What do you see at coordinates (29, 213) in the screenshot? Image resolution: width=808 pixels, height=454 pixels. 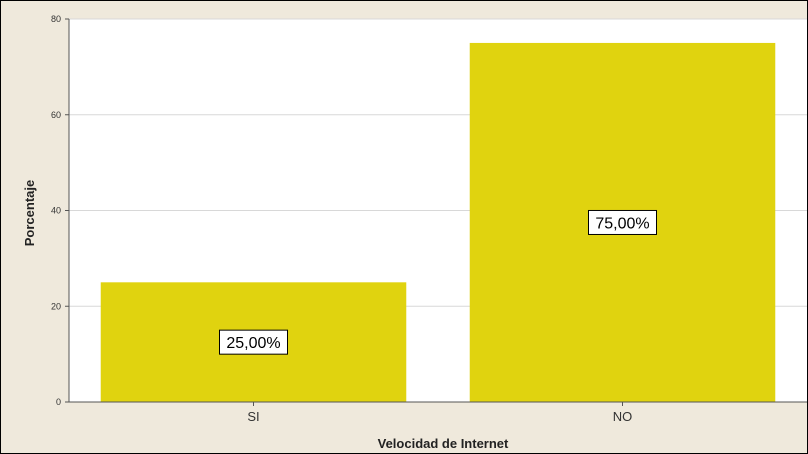 I see `y-axis-title: Porcentaje` at bounding box center [29, 213].